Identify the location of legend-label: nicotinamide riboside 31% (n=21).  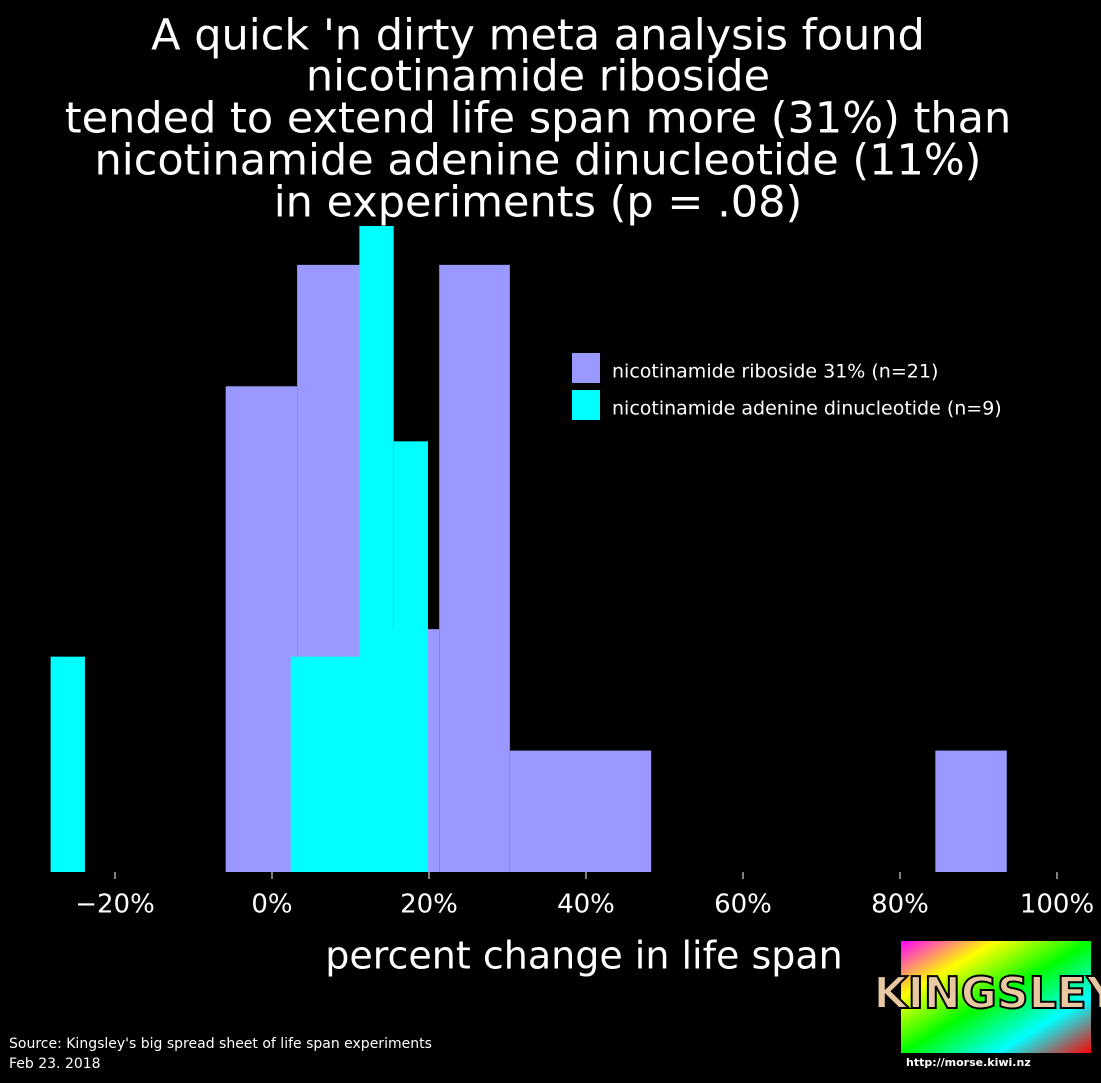
(775, 372).